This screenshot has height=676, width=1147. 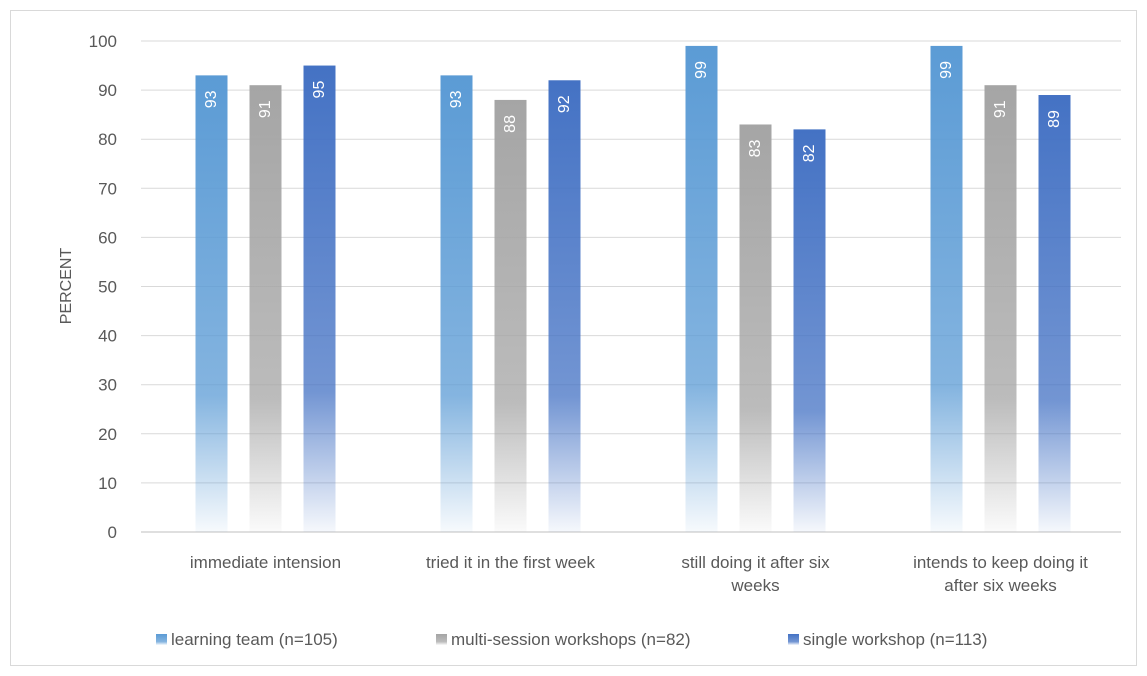 What do you see at coordinates (107, 90) in the screenshot?
I see `y-tick-label: 90` at bounding box center [107, 90].